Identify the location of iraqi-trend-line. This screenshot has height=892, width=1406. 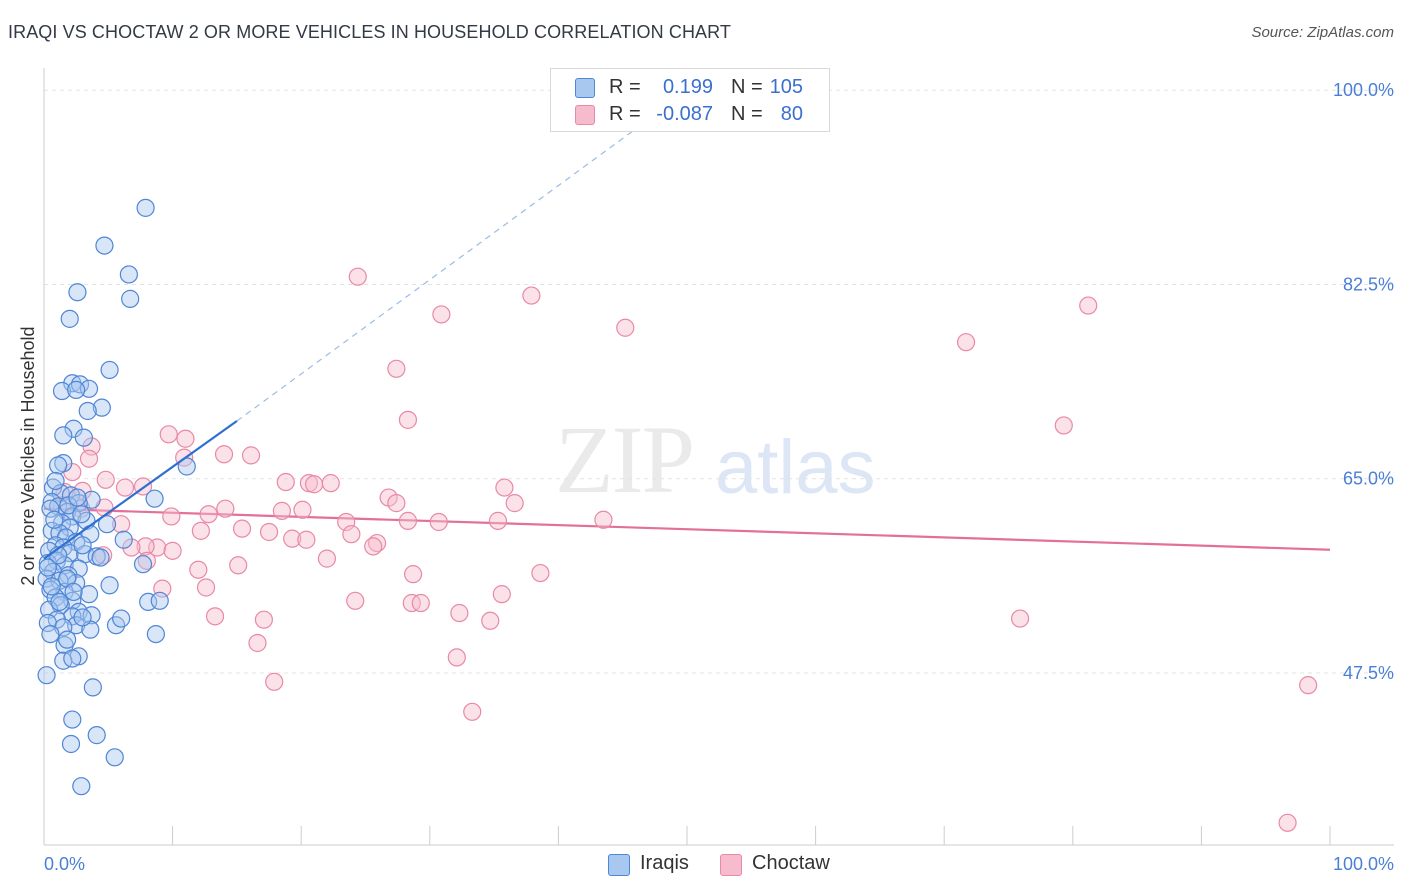
(140, 490).